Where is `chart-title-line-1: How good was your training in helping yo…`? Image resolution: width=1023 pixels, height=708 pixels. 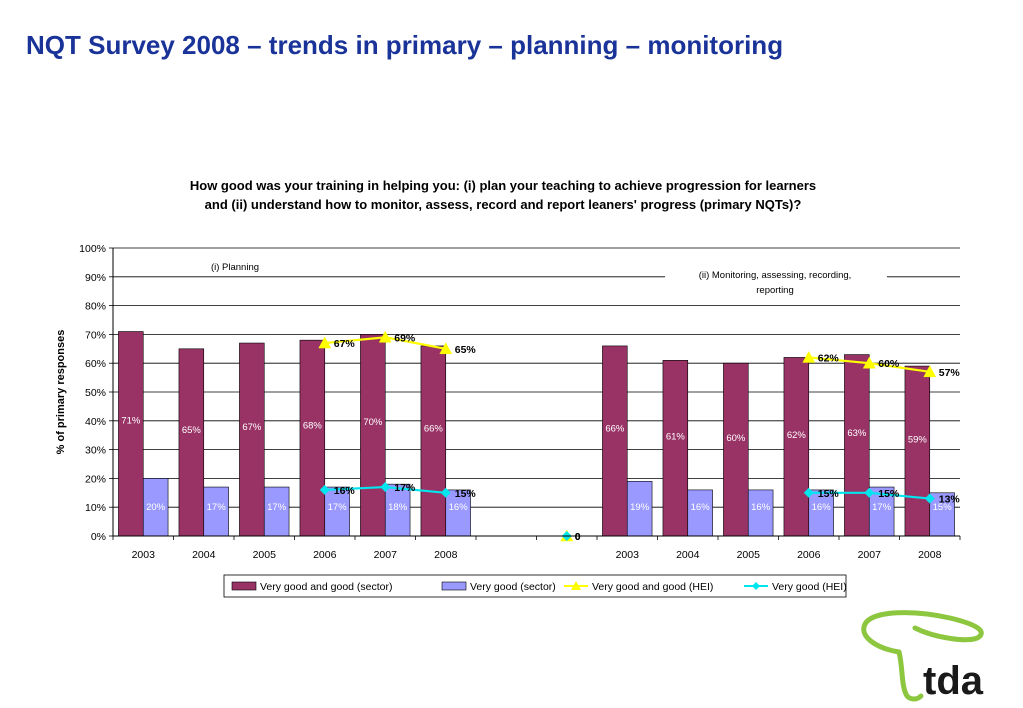
chart-title-line-1: How good was your training in helping yo… is located at coordinates (503, 185).